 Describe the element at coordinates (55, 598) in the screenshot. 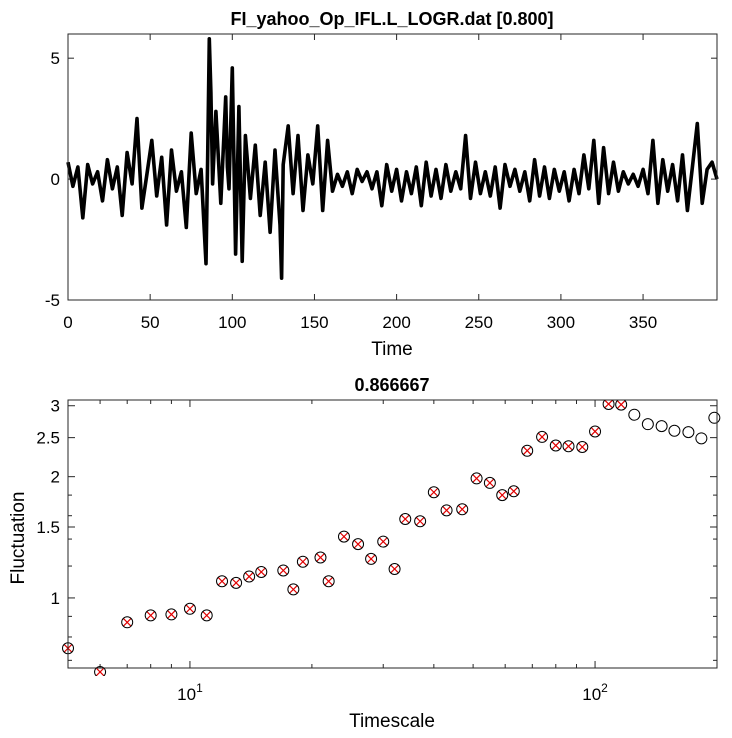

I see `chart2-ytick-label: 1` at that location.